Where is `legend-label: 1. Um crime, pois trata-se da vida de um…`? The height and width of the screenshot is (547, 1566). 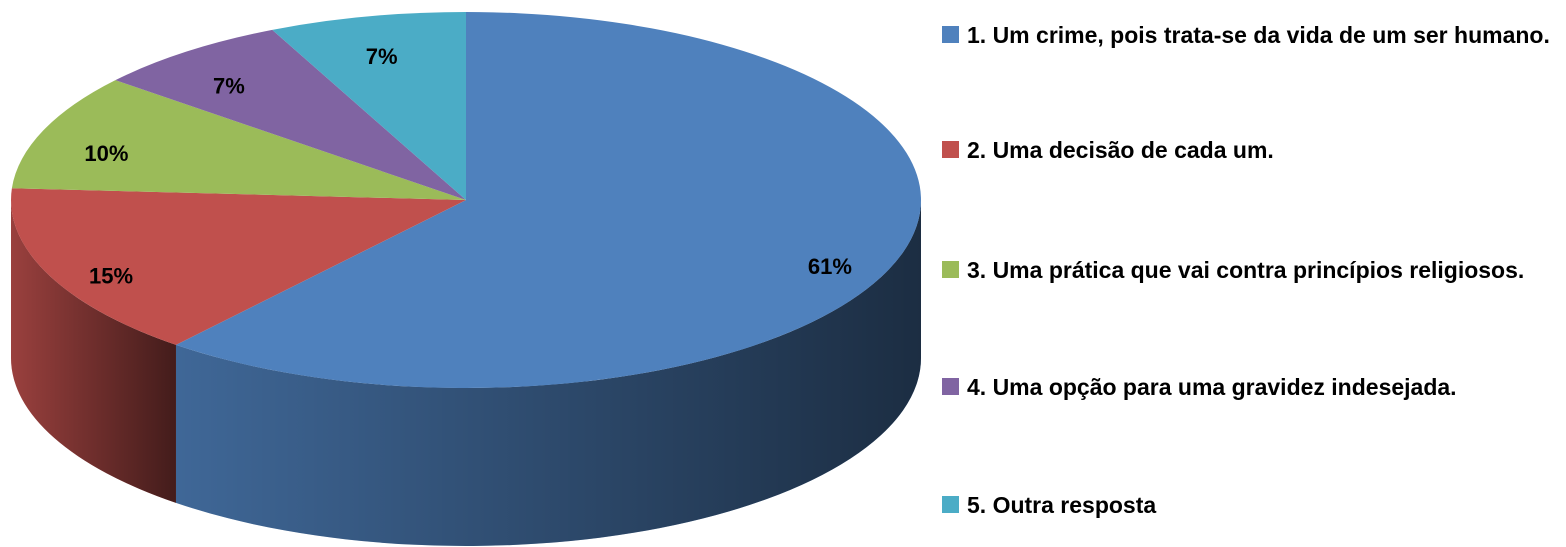 legend-label: 1. Um crime, pois trata-se da vida de um… is located at coordinates (1258, 35).